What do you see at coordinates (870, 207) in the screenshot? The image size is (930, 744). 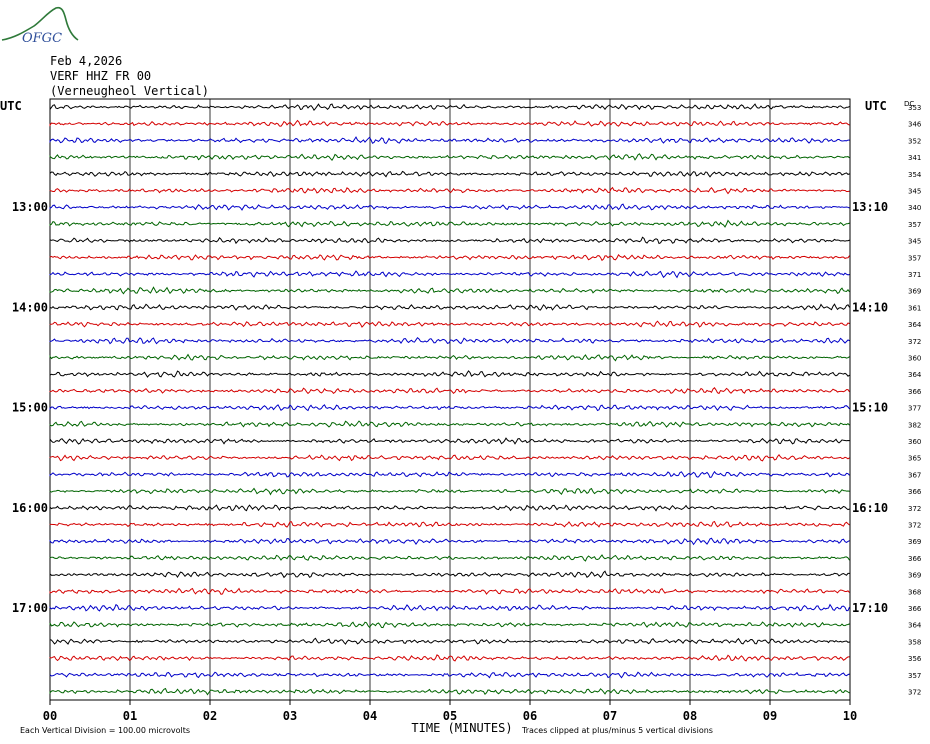 I see `right-time-label: 13:10` at bounding box center [870, 207].